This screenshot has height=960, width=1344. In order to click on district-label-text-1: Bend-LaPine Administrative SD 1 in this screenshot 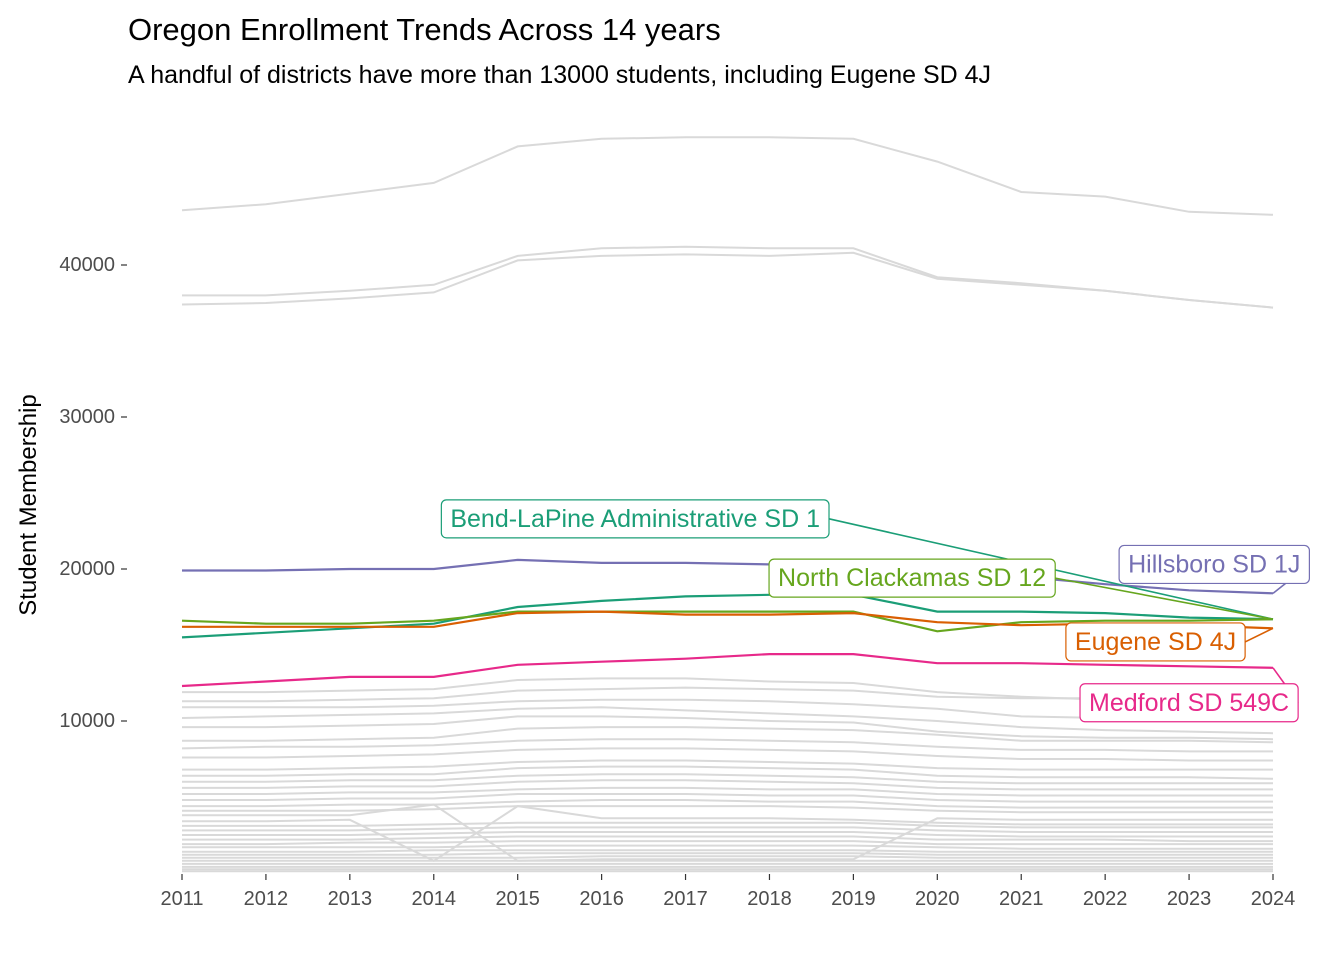, I will do `click(635, 519)`.